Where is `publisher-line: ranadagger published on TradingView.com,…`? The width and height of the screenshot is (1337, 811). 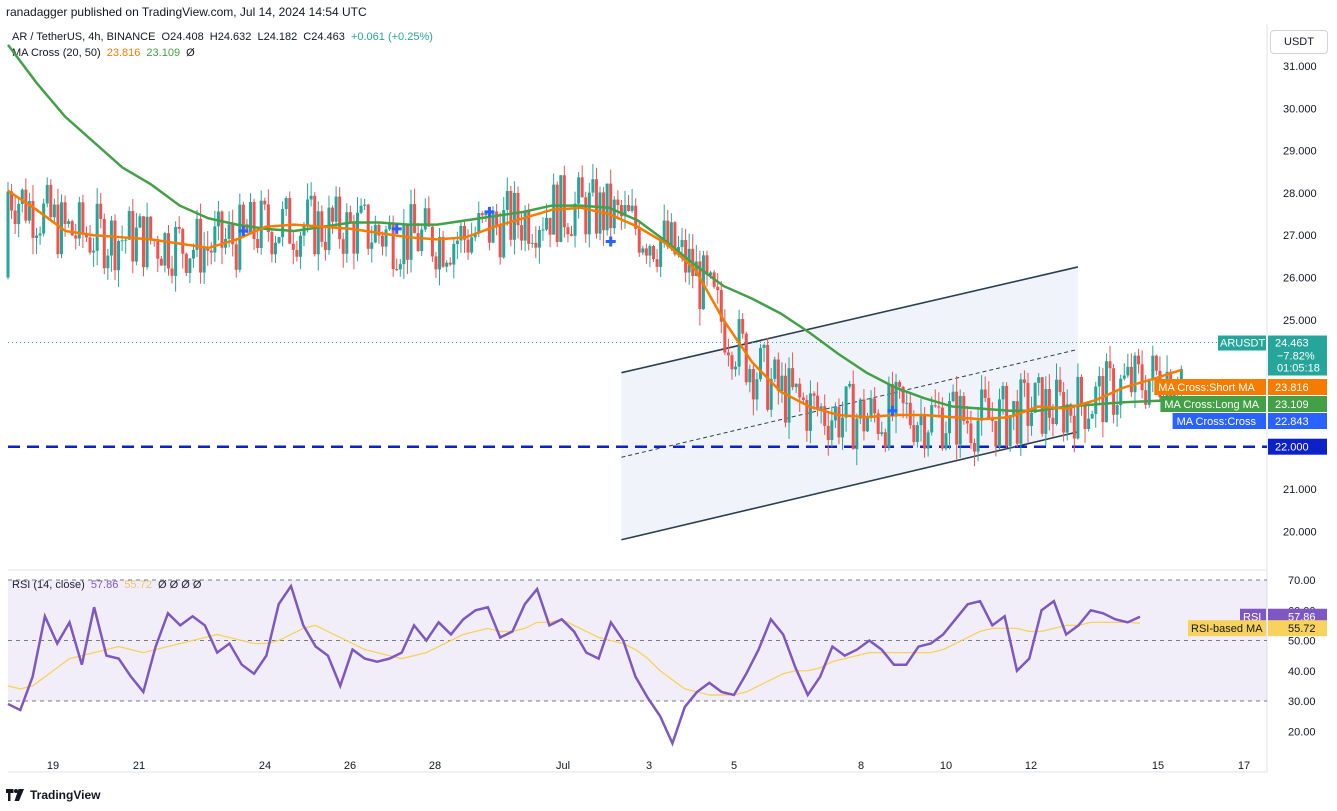 publisher-line: ranadagger published on TradingView.com,… is located at coordinates (186, 12).